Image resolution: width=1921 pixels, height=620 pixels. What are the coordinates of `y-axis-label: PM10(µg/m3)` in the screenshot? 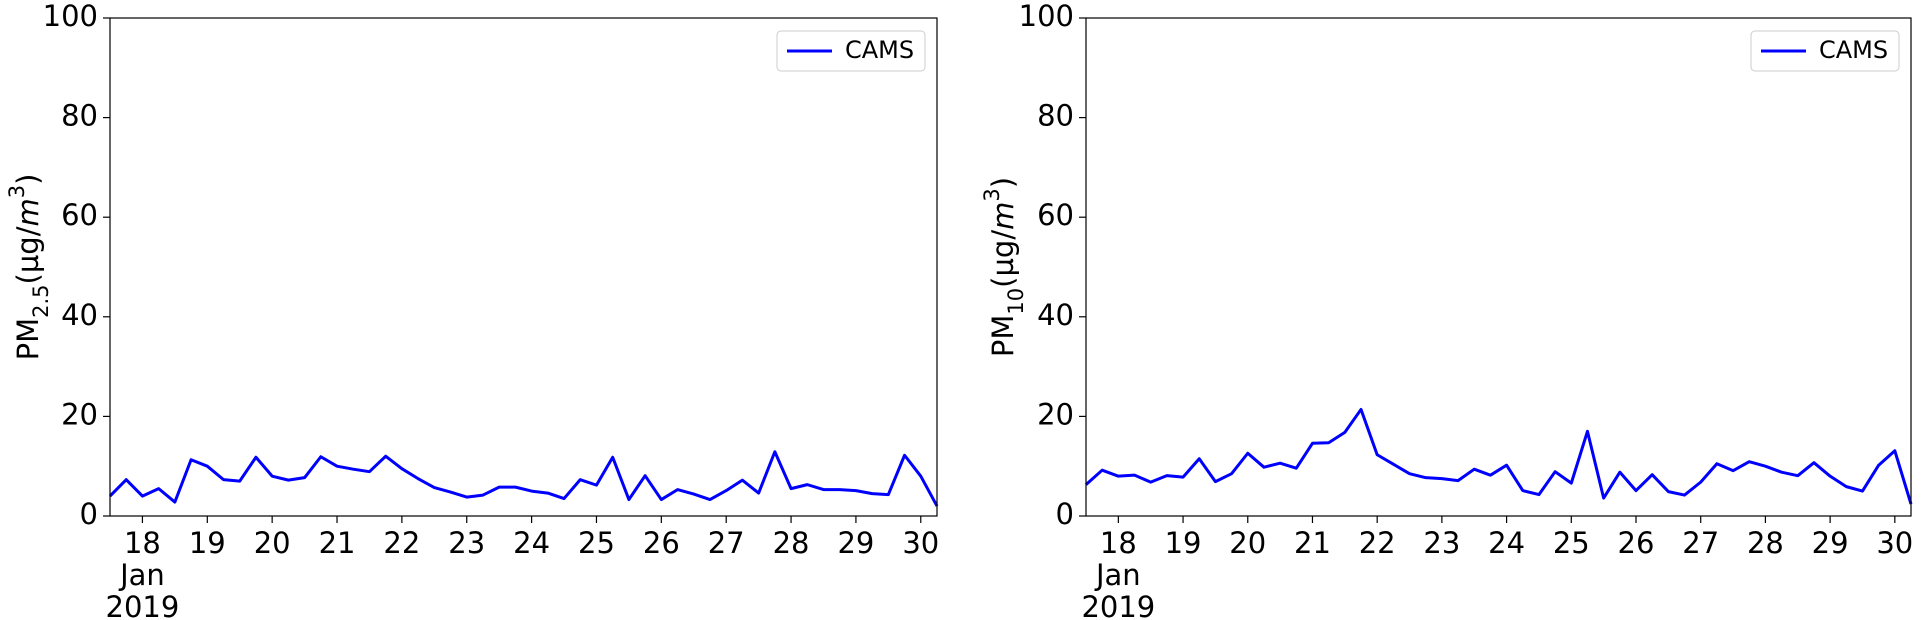 It's located at (1004, 267).